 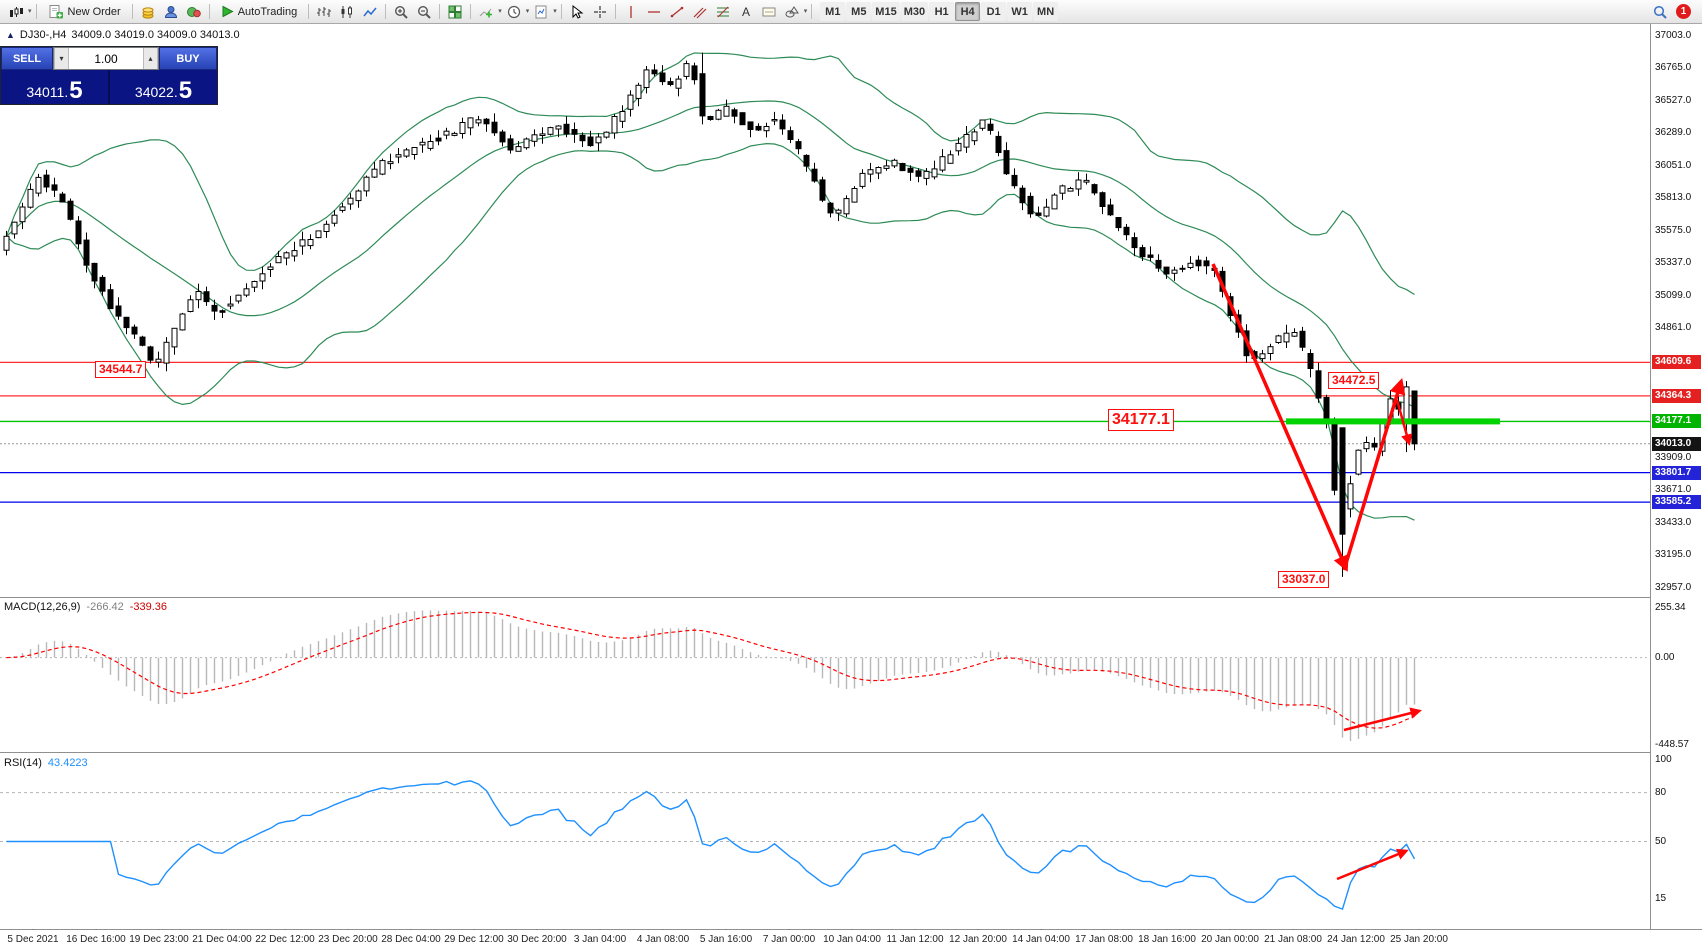 What do you see at coordinates (84, 12) in the screenshot?
I see `new-order-button: New Order` at bounding box center [84, 12].